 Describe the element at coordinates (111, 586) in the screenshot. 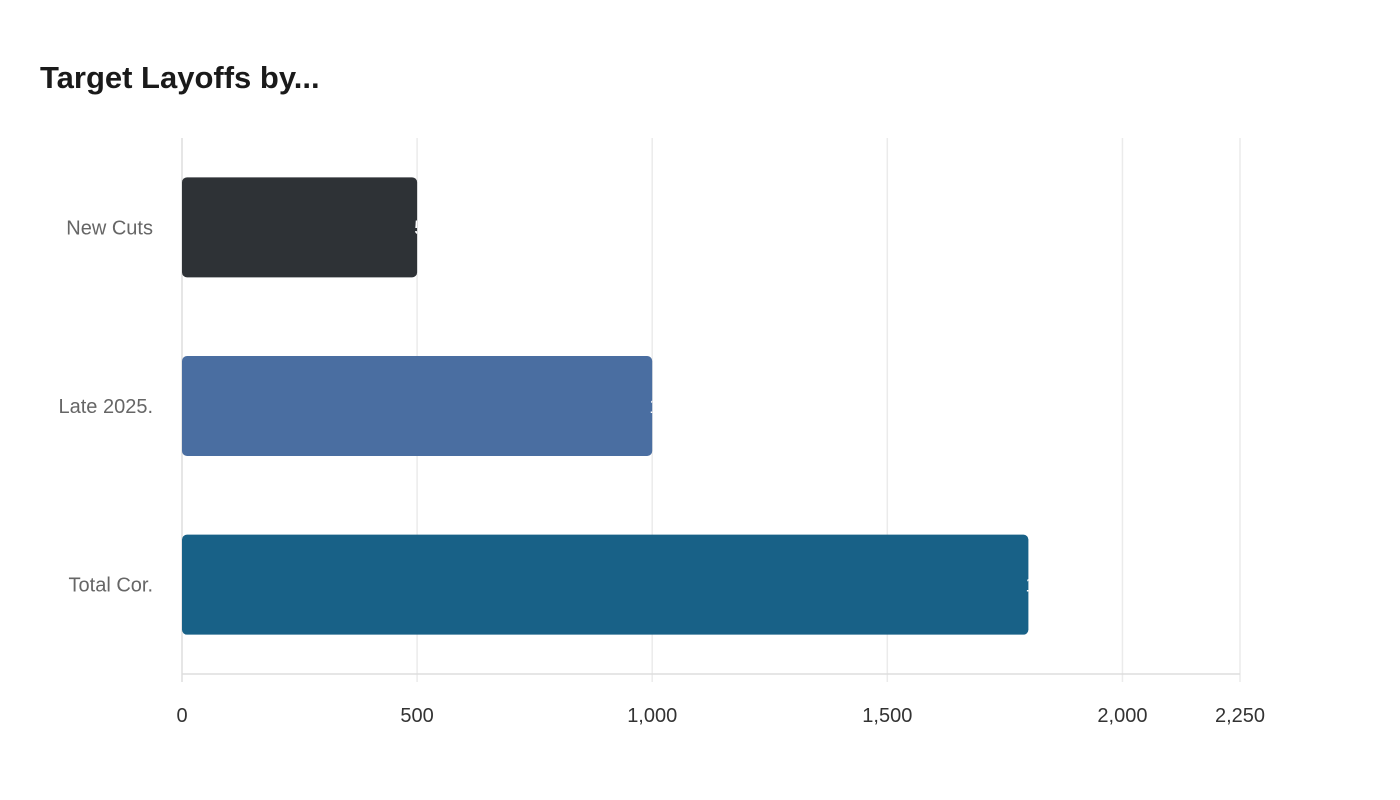

I see `y-category-label: Total Cor.` at that location.